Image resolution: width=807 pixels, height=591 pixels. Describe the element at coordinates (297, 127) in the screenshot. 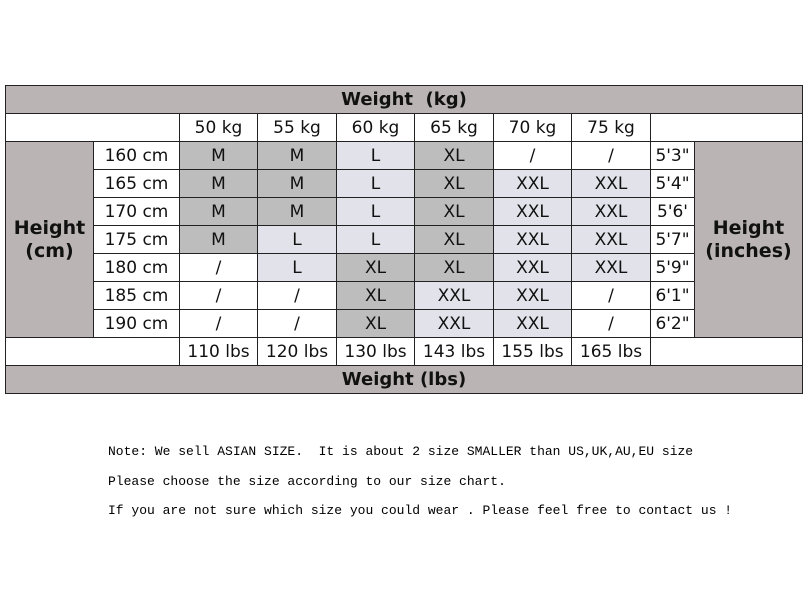

I see `kg-label: 55 kg` at that location.